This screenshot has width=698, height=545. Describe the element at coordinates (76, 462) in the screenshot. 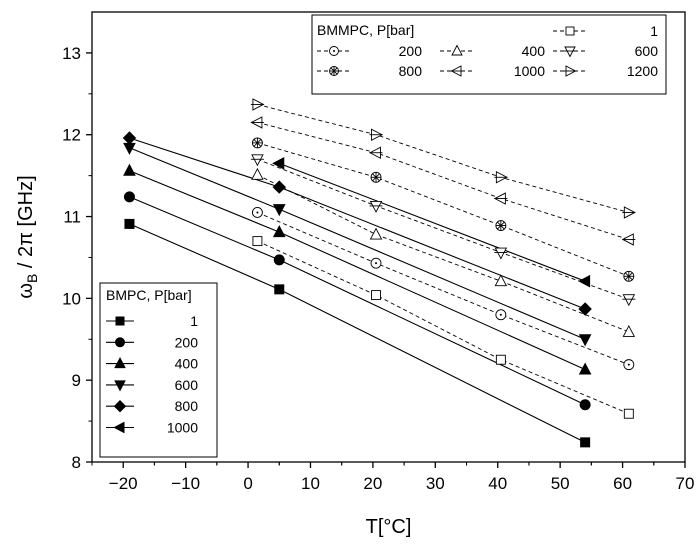

I see `y-tick-label: 8` at that location.